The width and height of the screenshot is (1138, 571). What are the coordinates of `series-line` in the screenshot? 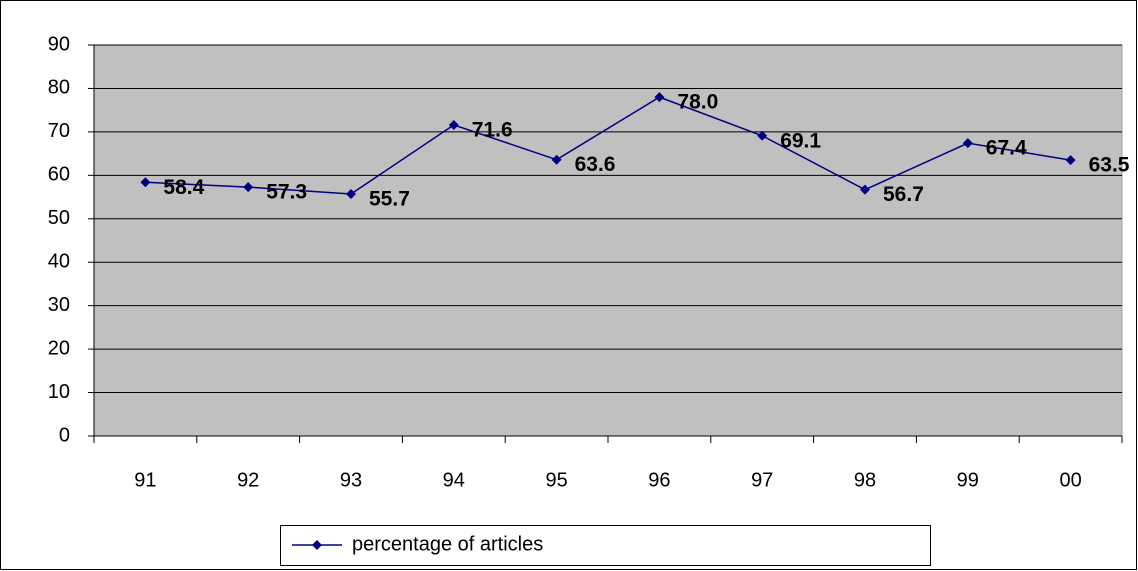 It's located at (608, 145).